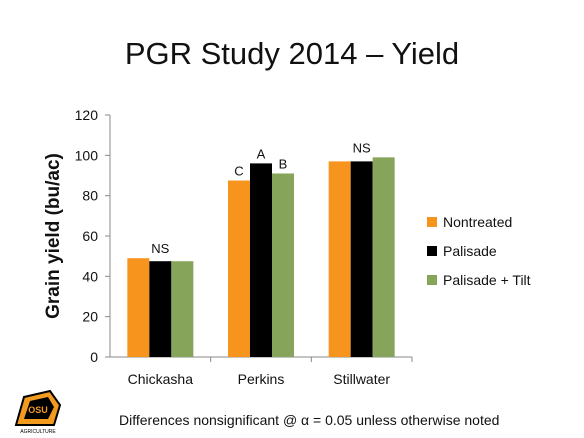  What do you see at coordinates (261, 379) in the screenshot?
I see `x-tick-label-perkins: Perkins` at bounding box center [261, 379].